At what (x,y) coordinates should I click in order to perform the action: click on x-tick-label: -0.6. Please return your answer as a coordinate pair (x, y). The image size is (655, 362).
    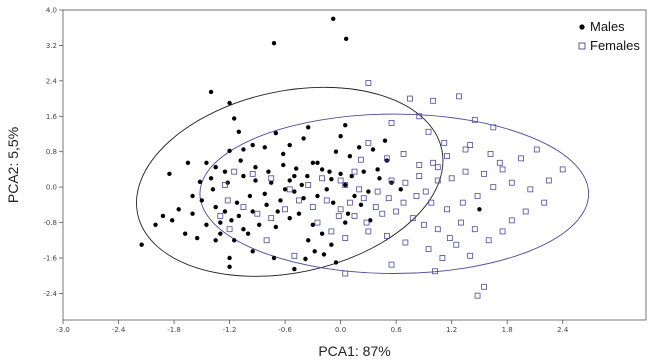
    Looking at the image, I should click on (285, 330).